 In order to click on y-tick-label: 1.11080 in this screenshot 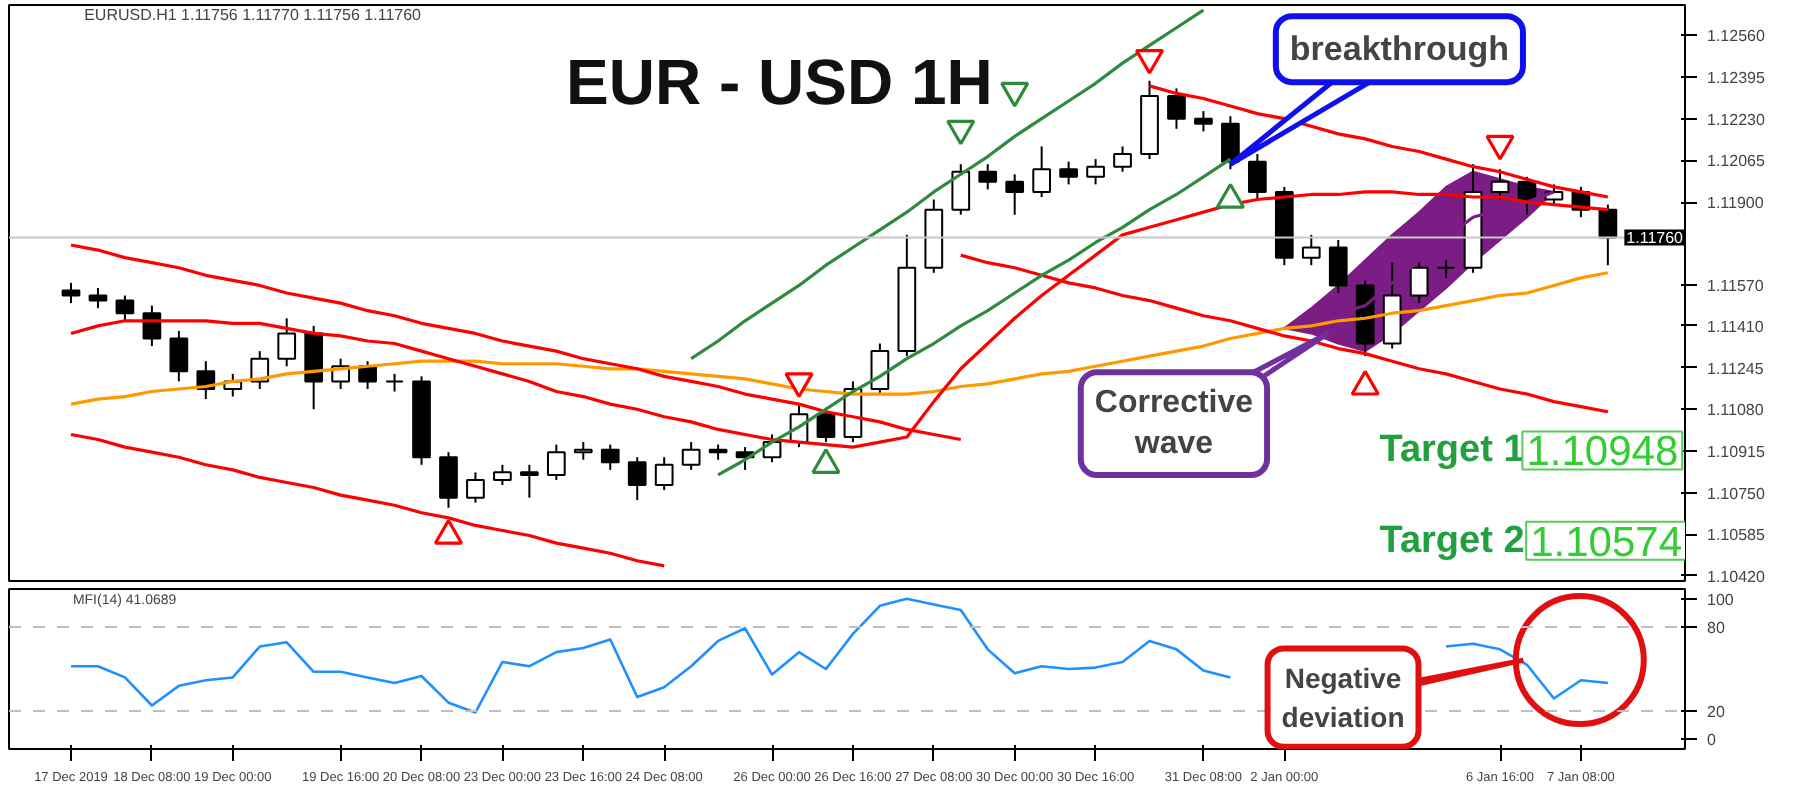, I will do `click(1736, 410)`.